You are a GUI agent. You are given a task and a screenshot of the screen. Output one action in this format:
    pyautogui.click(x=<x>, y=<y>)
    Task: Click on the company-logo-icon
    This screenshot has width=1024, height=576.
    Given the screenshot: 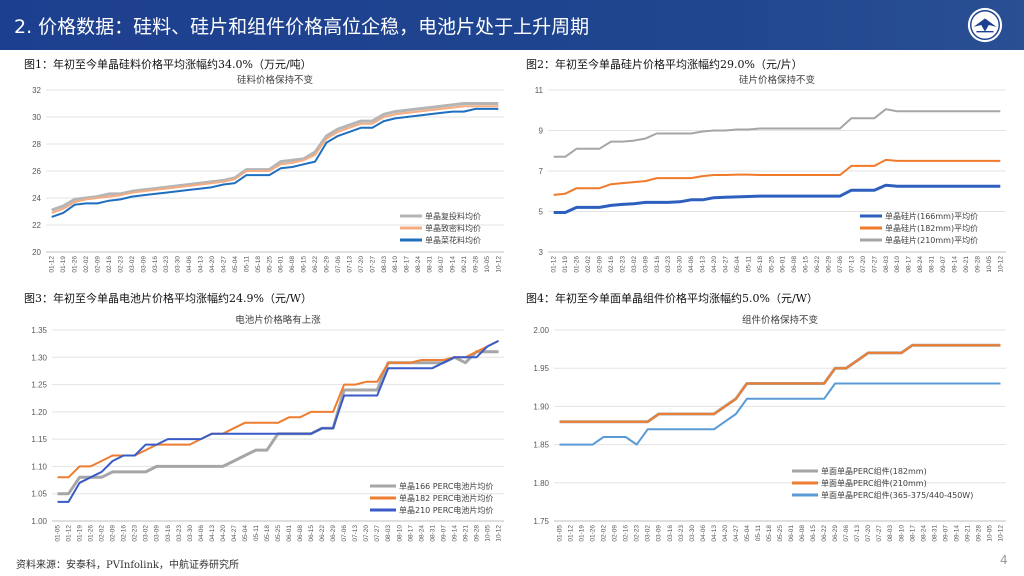 What is the action you would take?
    pyautogui.click(x=985, y=25)
    